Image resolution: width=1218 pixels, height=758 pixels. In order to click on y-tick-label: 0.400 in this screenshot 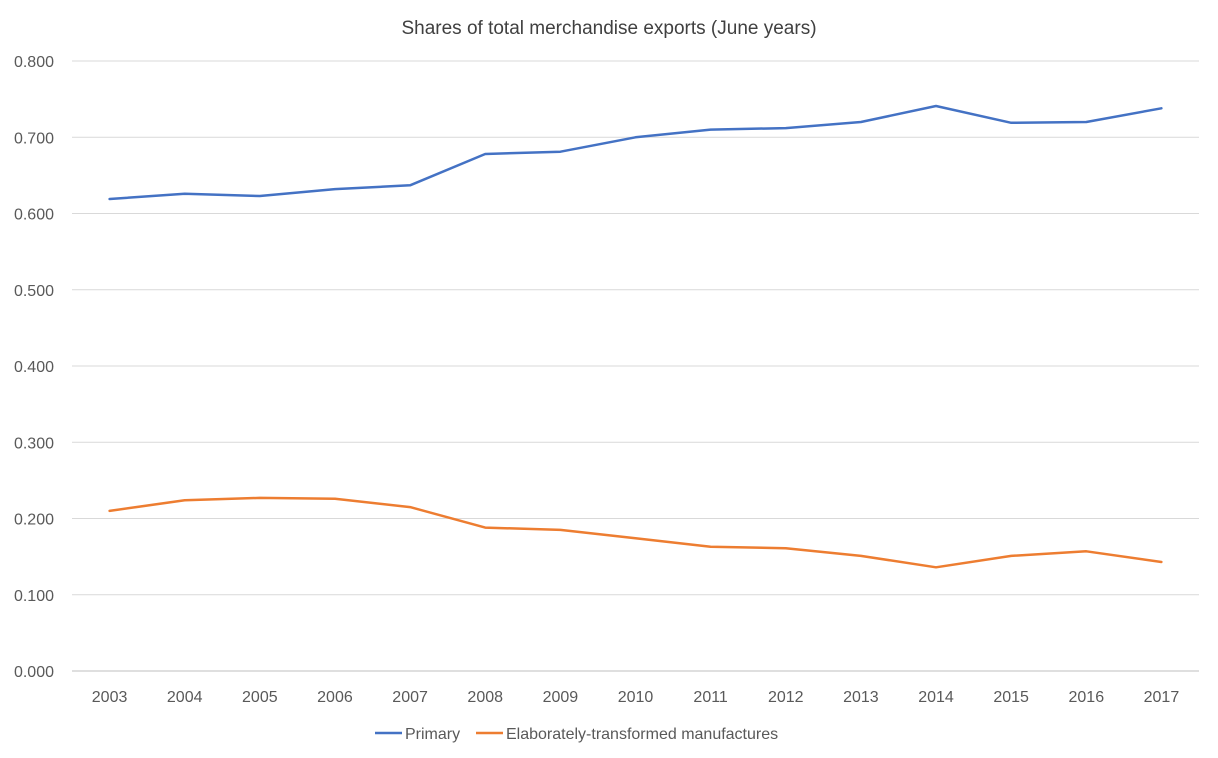, I will do `click(34, 367)`.